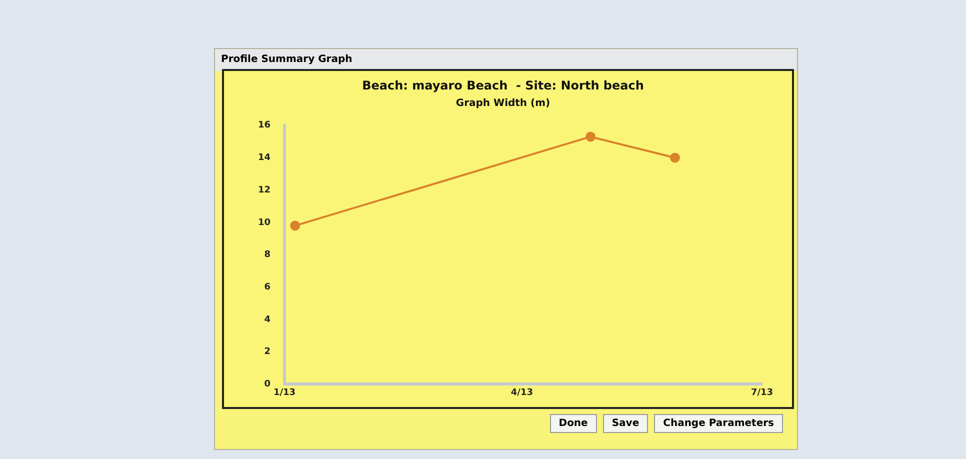 This screenshot has width=966, height=459. What do you see at coordinates (267, 287) in the screenshot?
I see `y-tick-label: 6` at bounding box center [267, 287].